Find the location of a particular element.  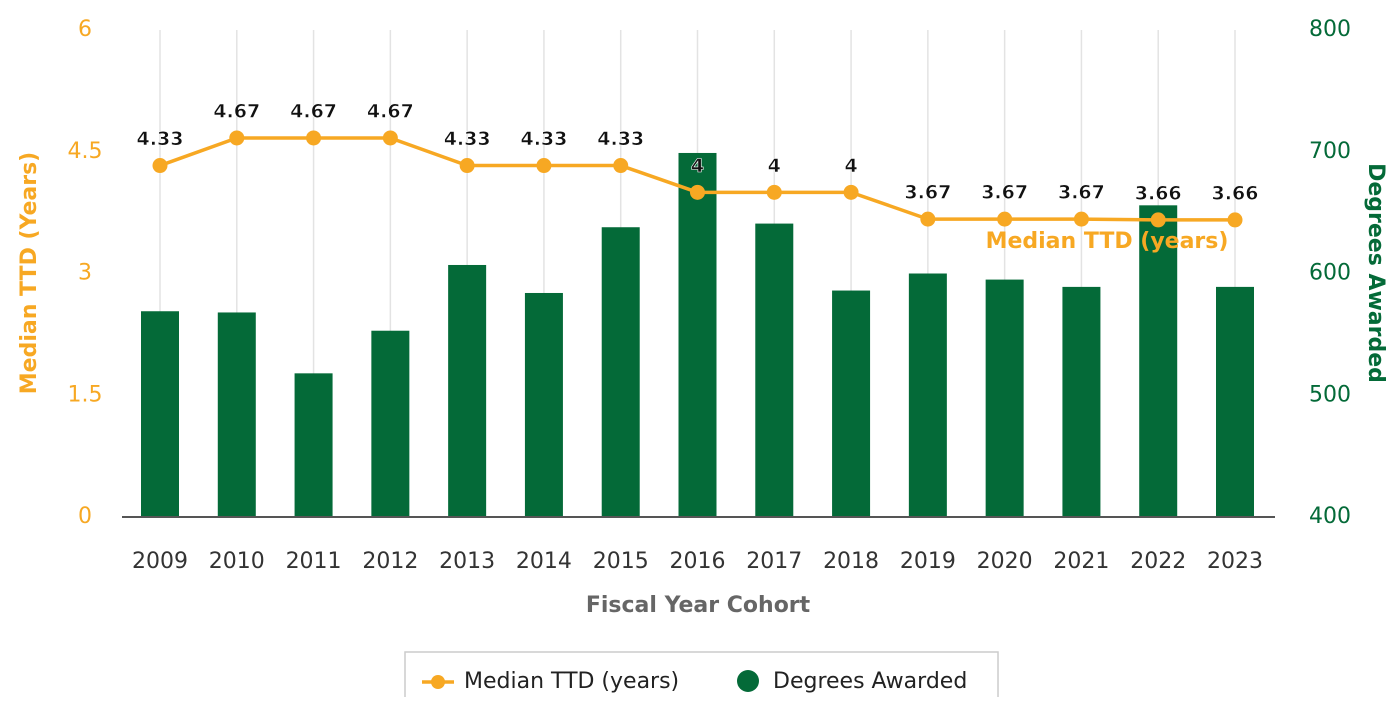

y-tick-label: 6 is located at coordinates (85, 29).